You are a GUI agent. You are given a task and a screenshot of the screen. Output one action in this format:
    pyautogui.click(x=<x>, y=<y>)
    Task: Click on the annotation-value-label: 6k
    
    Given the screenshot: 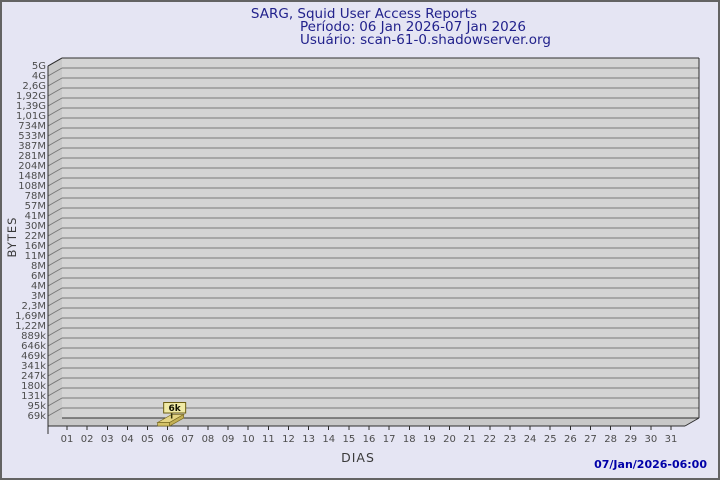 What is the action you would take?
    pyautogui.click(x=175, y=409)
    